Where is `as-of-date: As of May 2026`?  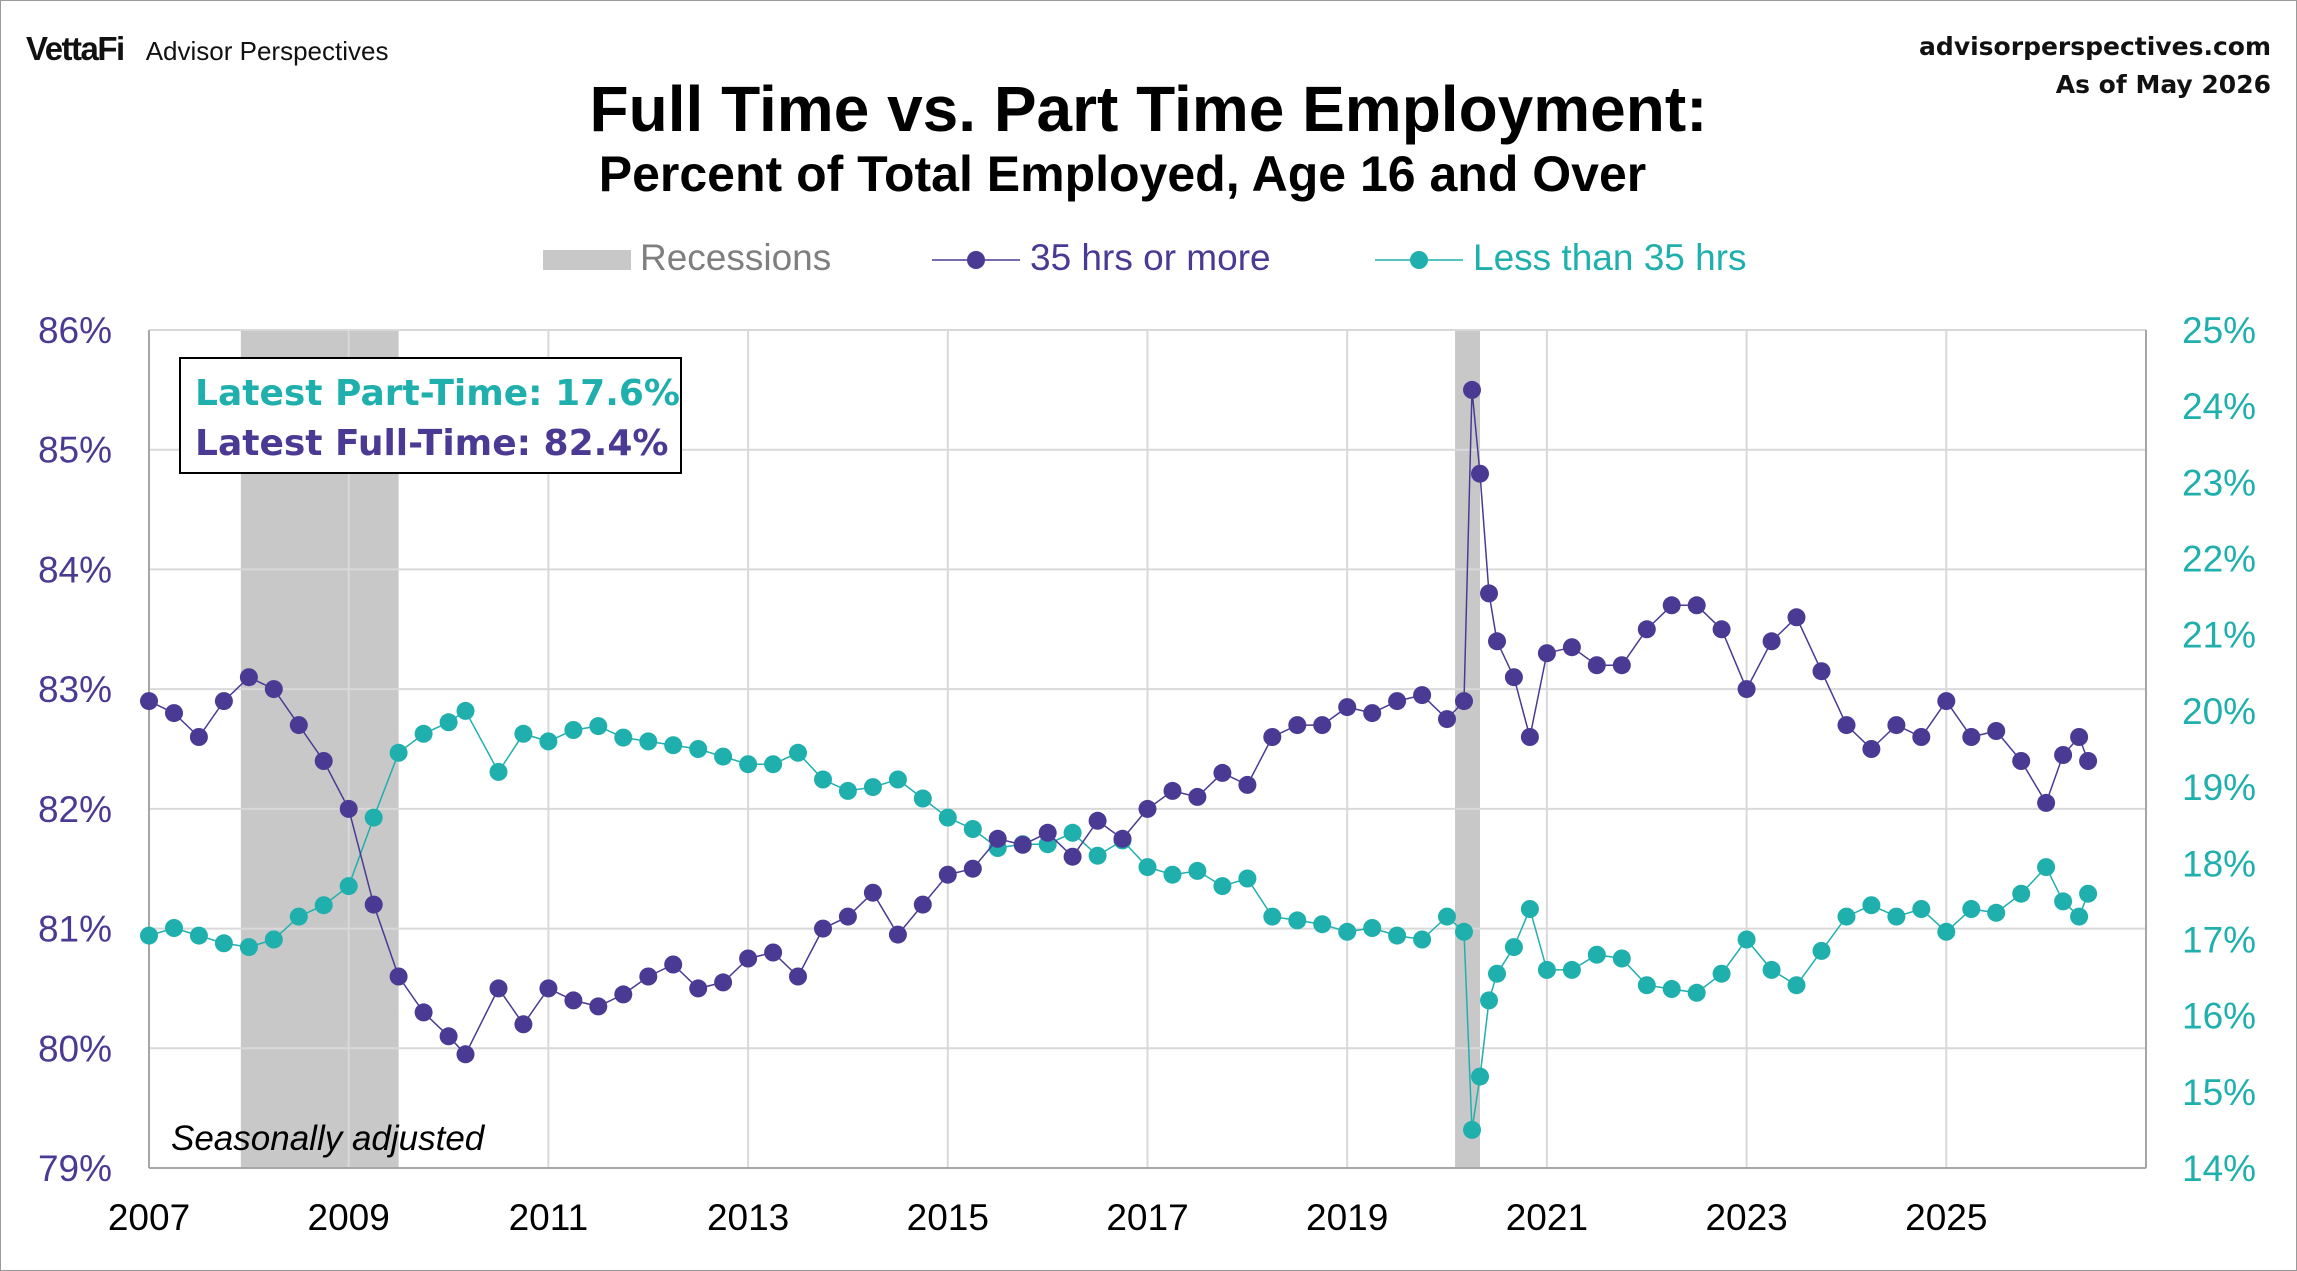
as-of-date: As of May 2026 is located at coordinates (2163, 84).